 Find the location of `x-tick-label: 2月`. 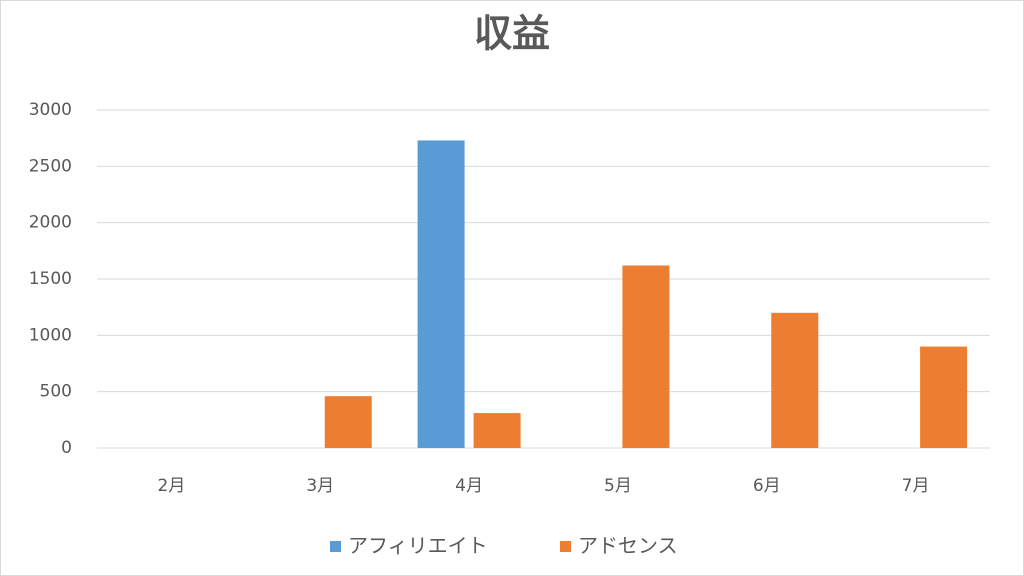

x-tick-label: 2月 is located at coordinates (172, 486).